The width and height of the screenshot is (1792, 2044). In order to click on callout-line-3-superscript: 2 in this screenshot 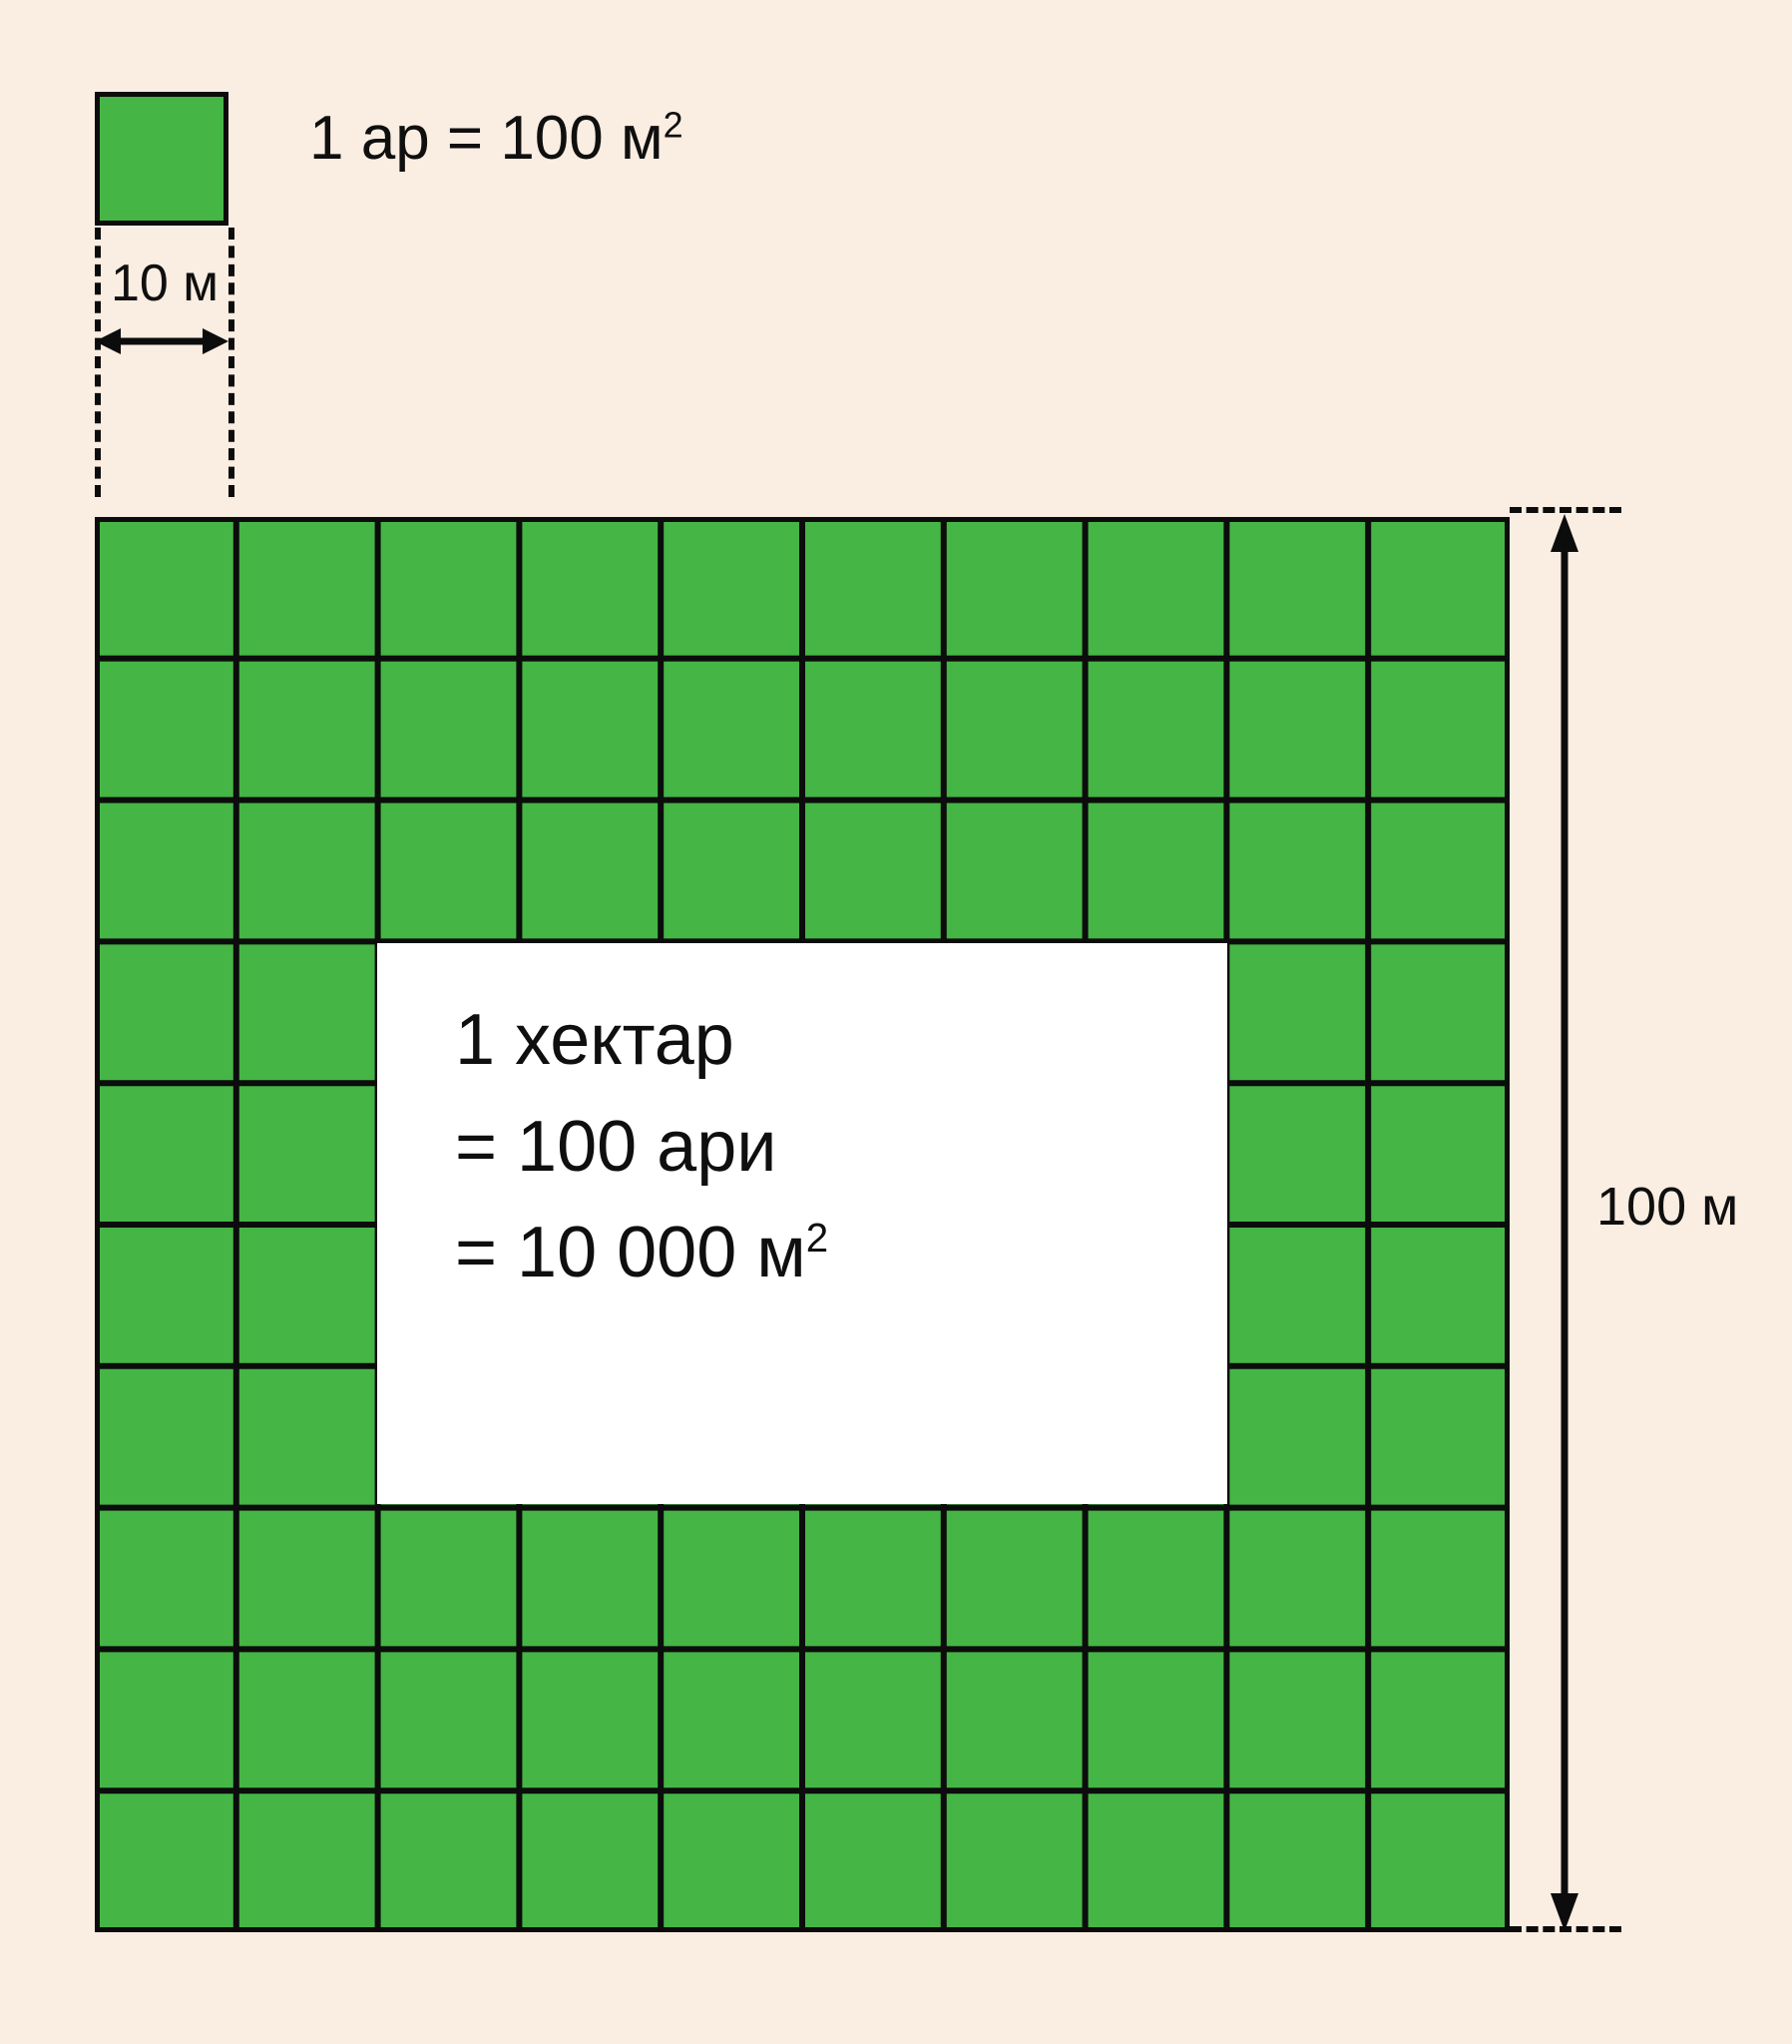, I will do `click(817, 1238)`.